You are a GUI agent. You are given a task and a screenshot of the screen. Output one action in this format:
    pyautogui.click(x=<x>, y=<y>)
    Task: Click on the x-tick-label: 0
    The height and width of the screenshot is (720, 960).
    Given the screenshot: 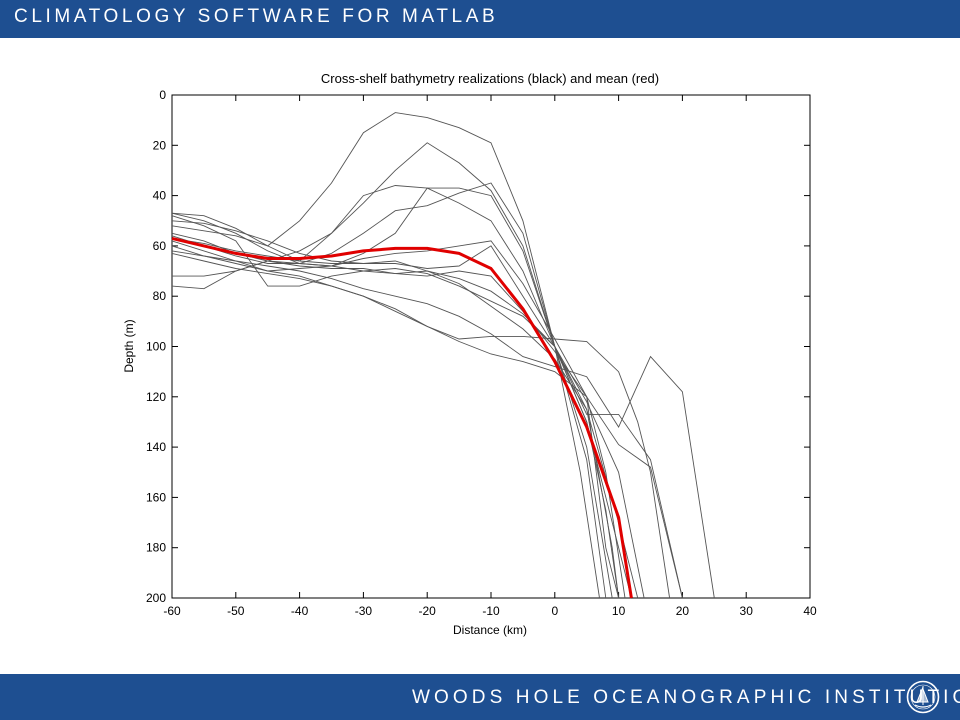 What is the action you would take?
    pyautogui.click(x=554, y=611)
    